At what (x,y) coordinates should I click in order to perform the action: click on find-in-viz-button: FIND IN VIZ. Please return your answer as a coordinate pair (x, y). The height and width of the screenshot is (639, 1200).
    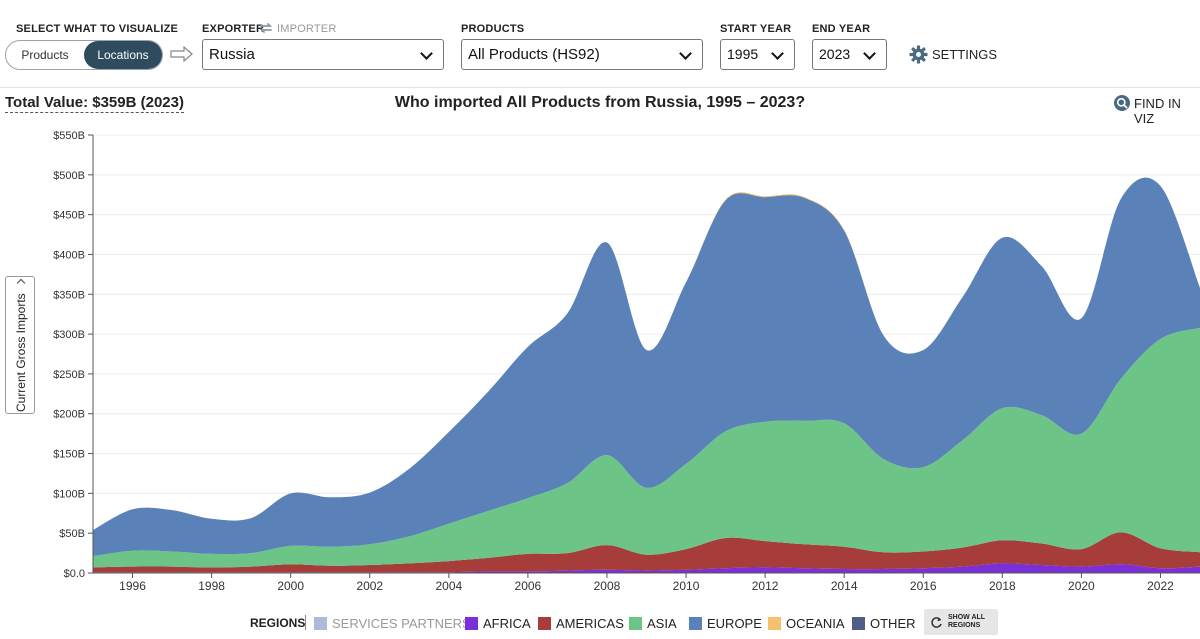
    Looking at the image, I should click on (1157, 111).